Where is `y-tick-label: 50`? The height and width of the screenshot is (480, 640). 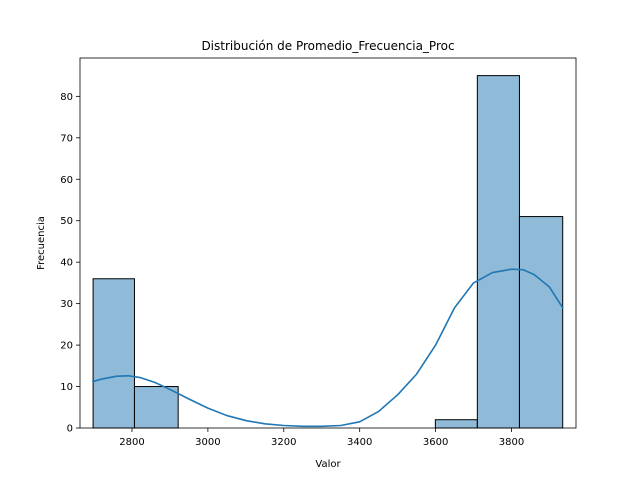 y-tick-label: 50 is located at coordinates (66, 221).